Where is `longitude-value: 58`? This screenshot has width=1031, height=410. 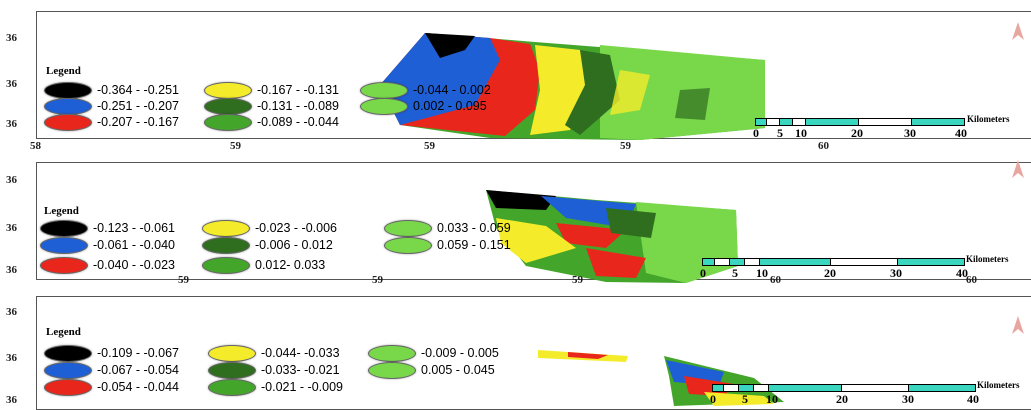 longitude-value: 58 is located at coordinates (35, 146).